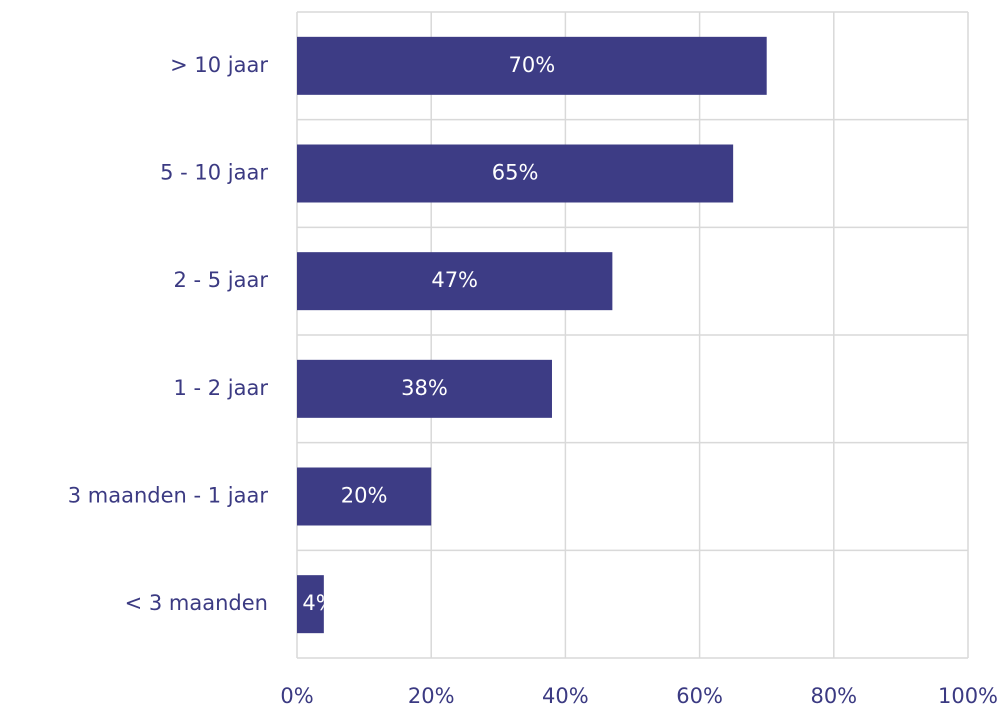 Image resolution: width=1007 pixels, height=719 pixels. What do you see at coordinates (219, 65) in the screenshot?
I see `y-tick-label: > 10 jaar` at bounding box center [219, 65].